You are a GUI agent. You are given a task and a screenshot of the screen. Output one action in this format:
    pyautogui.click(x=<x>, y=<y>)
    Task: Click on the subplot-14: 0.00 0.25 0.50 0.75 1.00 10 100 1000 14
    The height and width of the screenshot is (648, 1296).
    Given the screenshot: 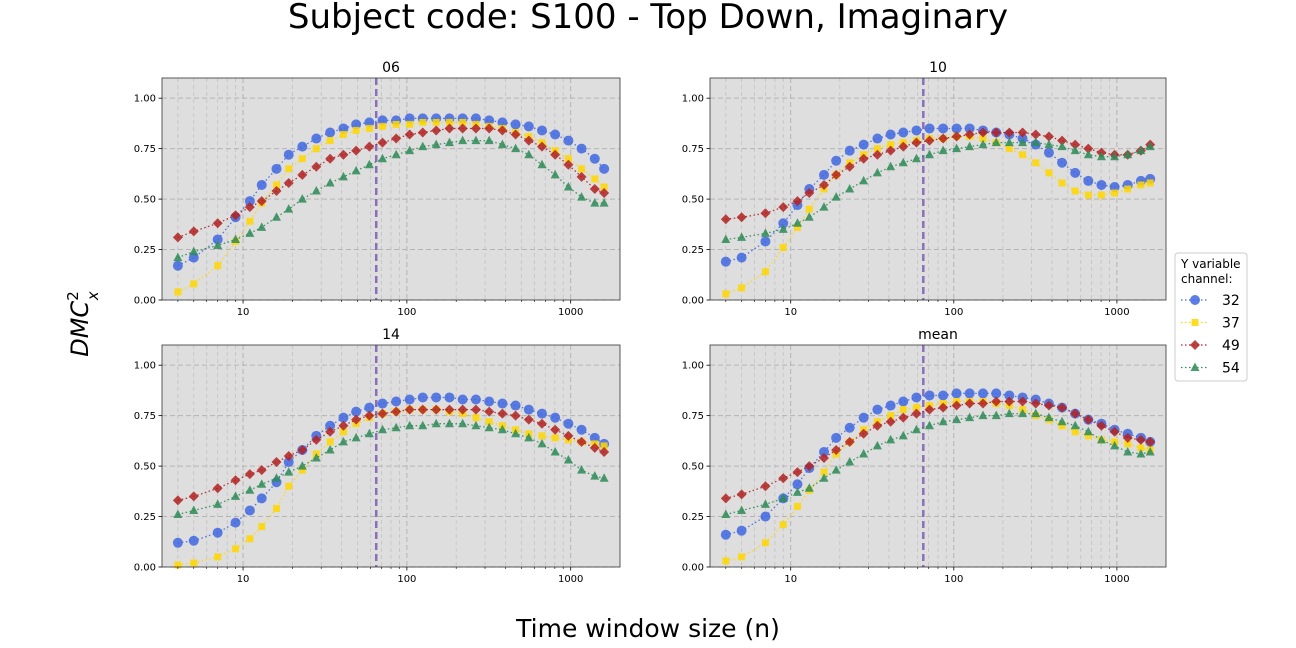 What is the action you would take?
    pyautogui.click(x=377, y=456)
    